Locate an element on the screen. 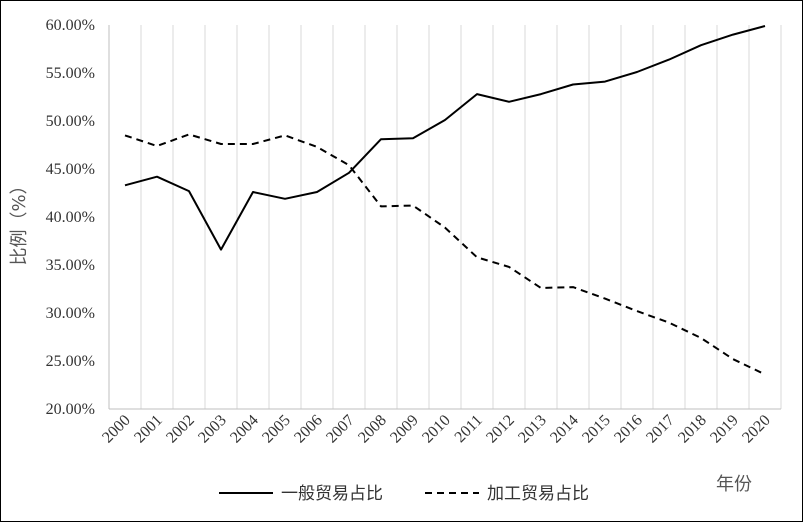 The height and width of the screenshot is (522, 803). y-tick-label: 25.00% is located at coordinates (70, 361).